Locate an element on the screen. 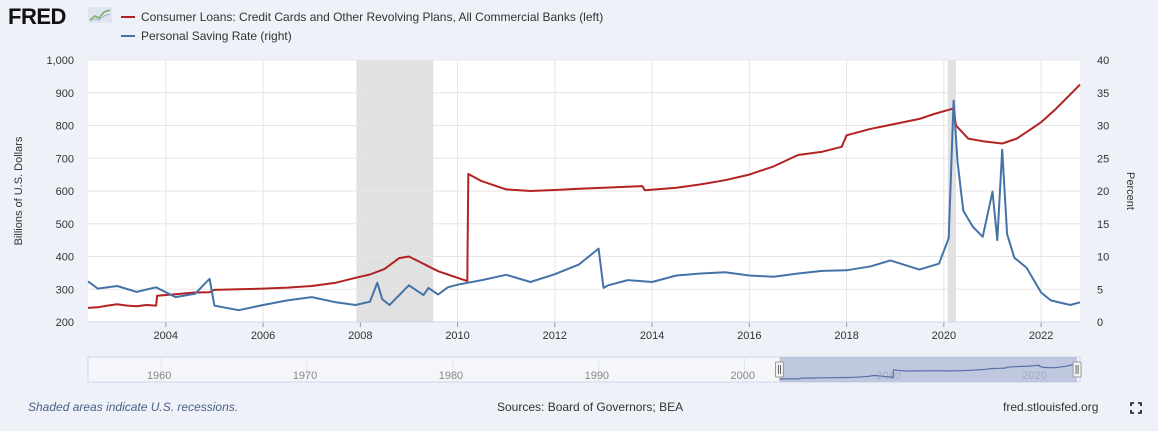 The width and height of the screenshot is (1158, 431). x-tick-label: 2022 is located at coordinates (1041, 336).